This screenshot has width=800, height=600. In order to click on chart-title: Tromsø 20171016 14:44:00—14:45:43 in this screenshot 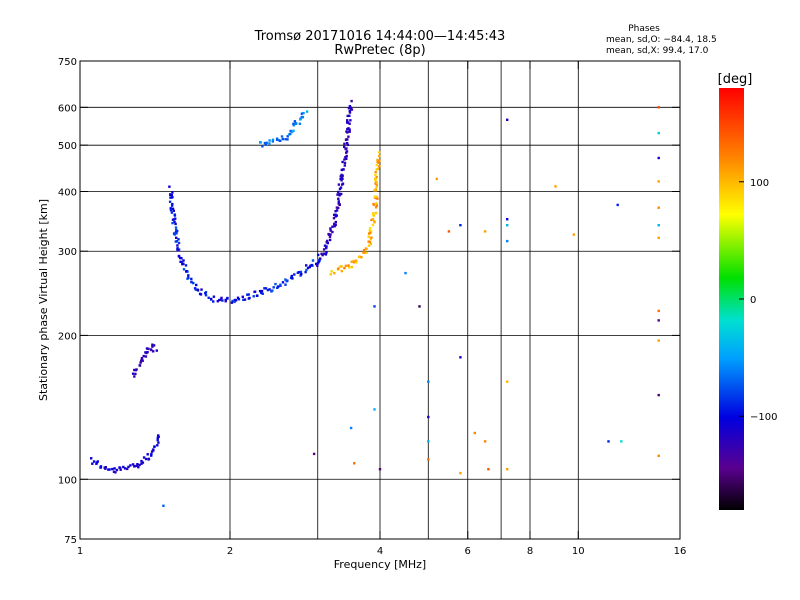, I will do `click(380, 36)`.